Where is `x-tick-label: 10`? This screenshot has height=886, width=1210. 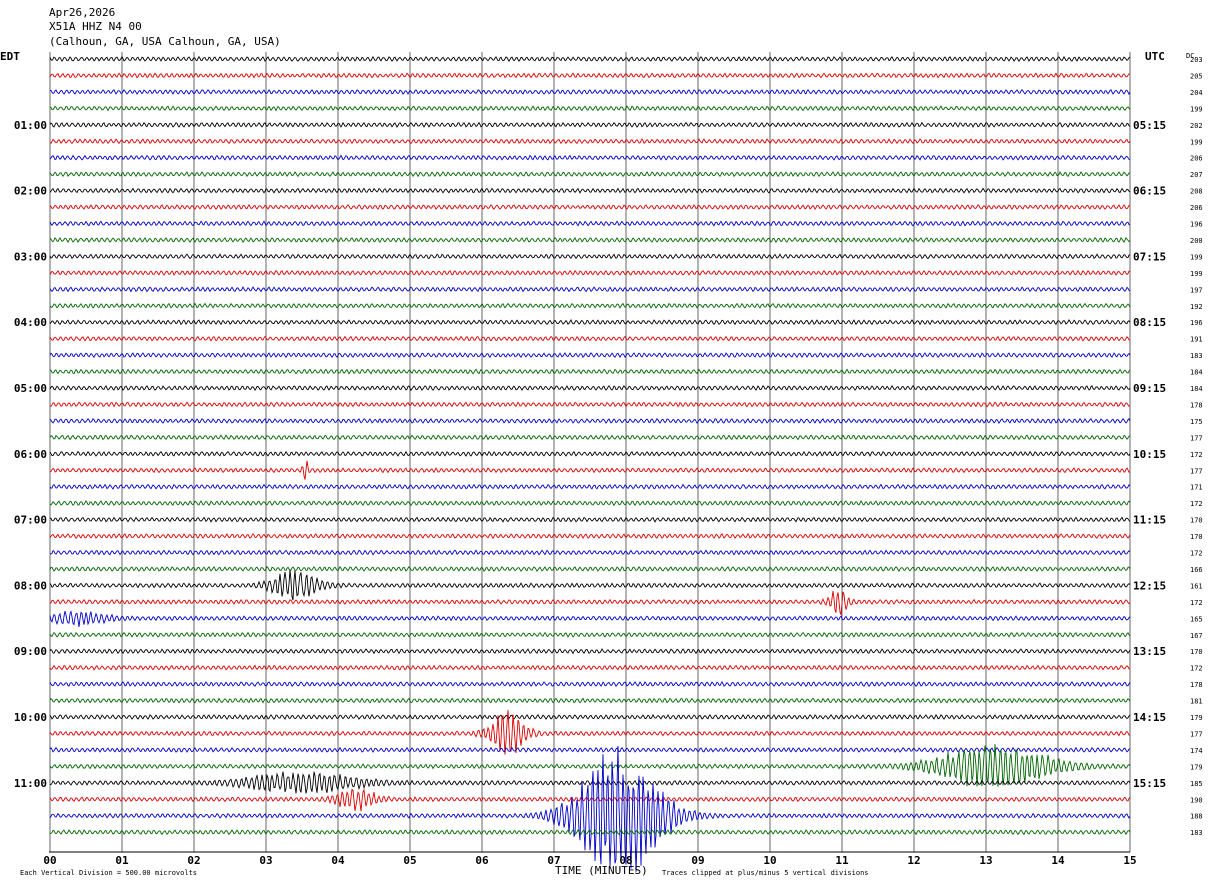 x-tick-label: 10 is located at coordinates (769, 860).